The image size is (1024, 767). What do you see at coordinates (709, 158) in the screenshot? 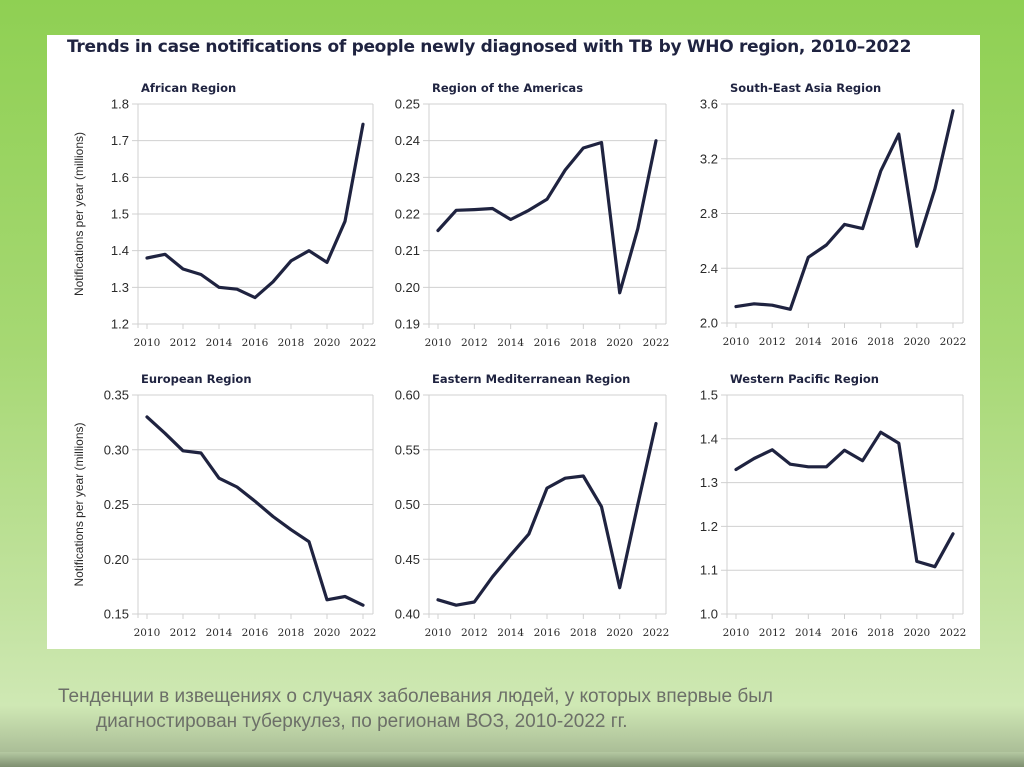
I see `y-tick-label: 3.2` at bounding box center [709, 158].